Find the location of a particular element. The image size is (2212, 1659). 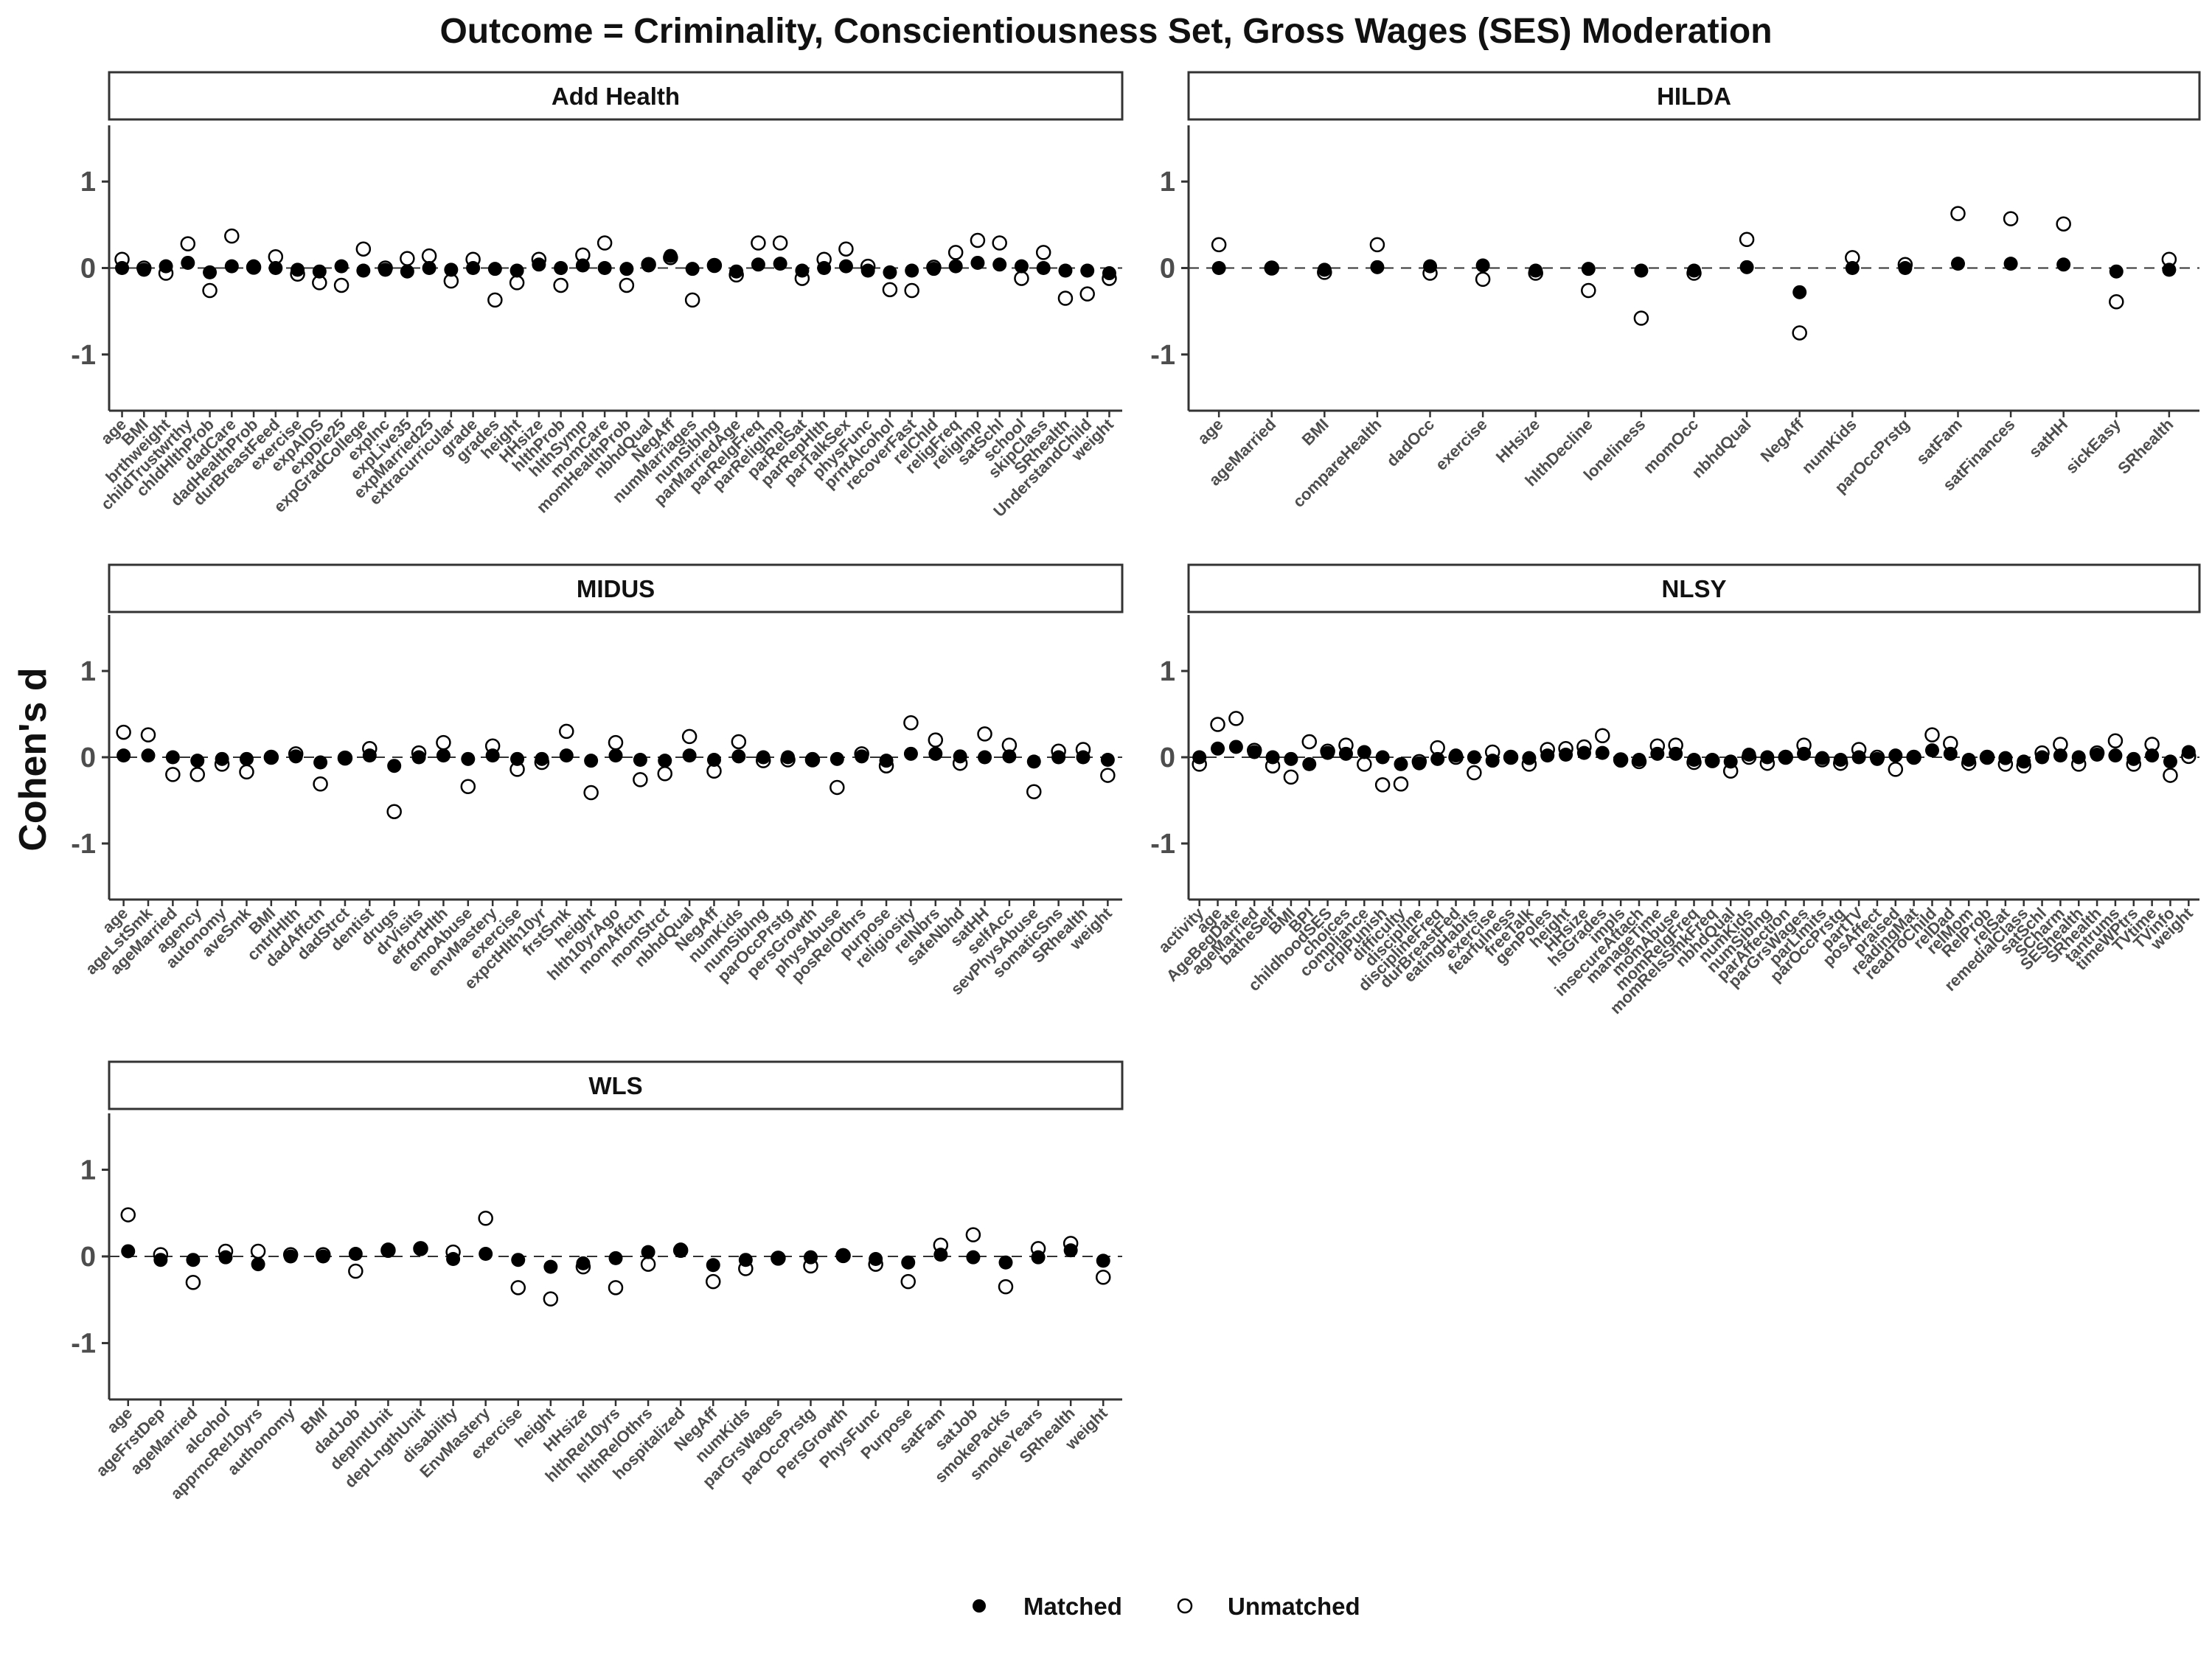

facet-strip-nlsy is located at coordinates (1694, 588).